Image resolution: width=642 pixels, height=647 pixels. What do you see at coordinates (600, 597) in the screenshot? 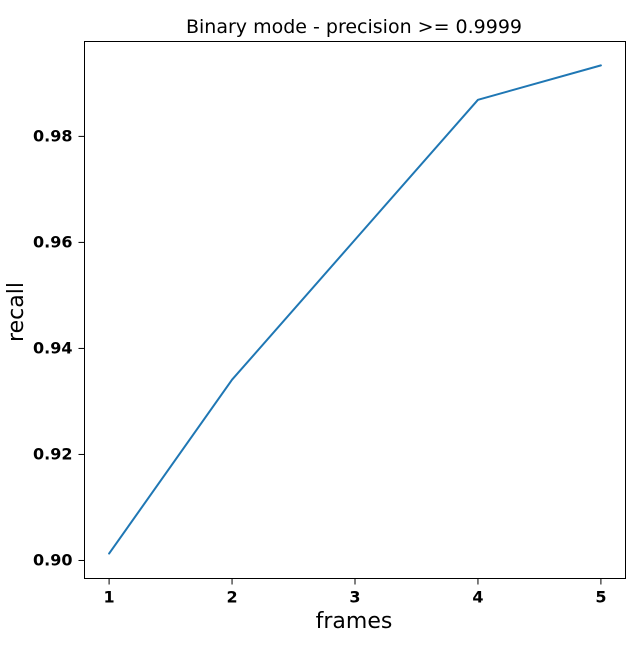
I see `x-tick-label-5: 5` at bounding box center [600, 597].